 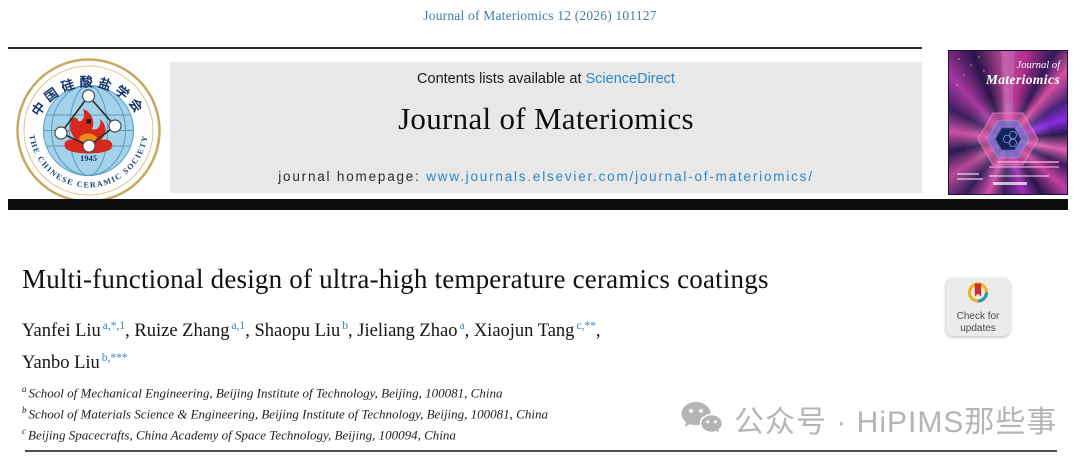 What do you see at coordinates (114, 358) in the screenshot?
I see `author-superscript: b,***` at bounding box center [114, 358].